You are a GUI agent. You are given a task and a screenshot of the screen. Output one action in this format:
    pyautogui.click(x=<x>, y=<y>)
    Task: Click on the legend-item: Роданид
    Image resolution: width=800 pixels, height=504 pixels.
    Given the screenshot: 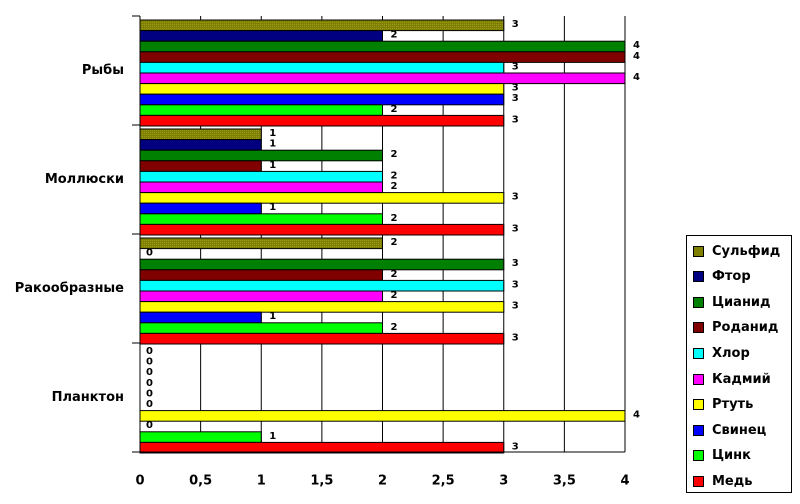 What is the action you would take?
    pyautogui.click(x=735, y=328)
    